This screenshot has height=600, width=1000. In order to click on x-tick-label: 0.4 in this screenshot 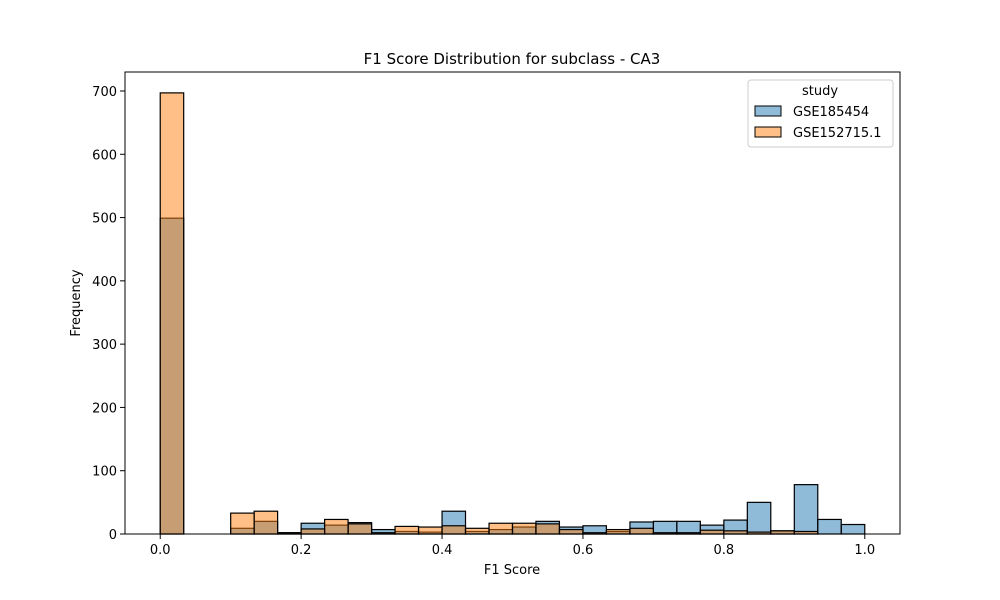, I will do `click(442, 550)`.